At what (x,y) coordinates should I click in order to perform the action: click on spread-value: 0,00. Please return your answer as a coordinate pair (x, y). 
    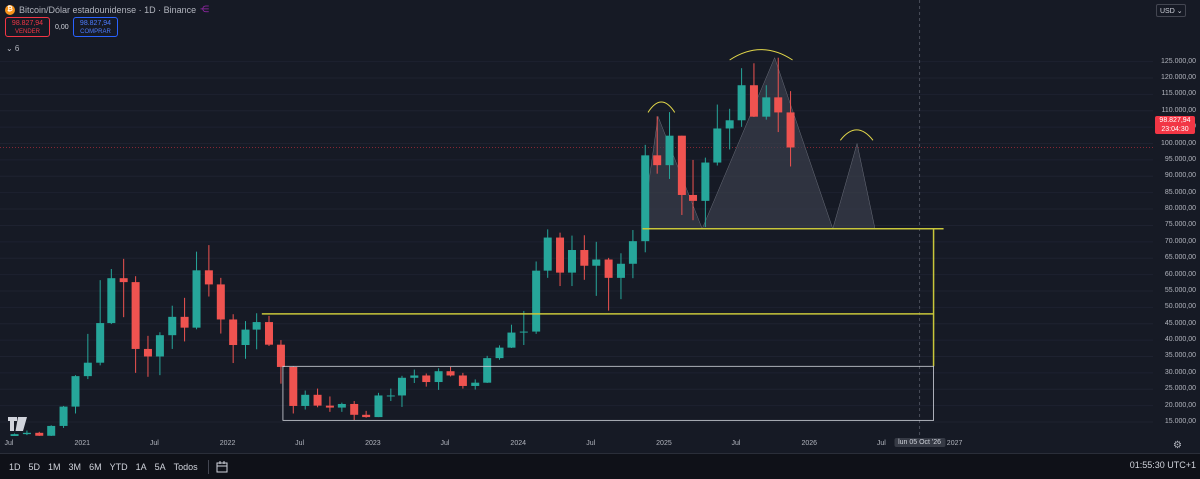
    Looking at the image, I should click on (62, 27).